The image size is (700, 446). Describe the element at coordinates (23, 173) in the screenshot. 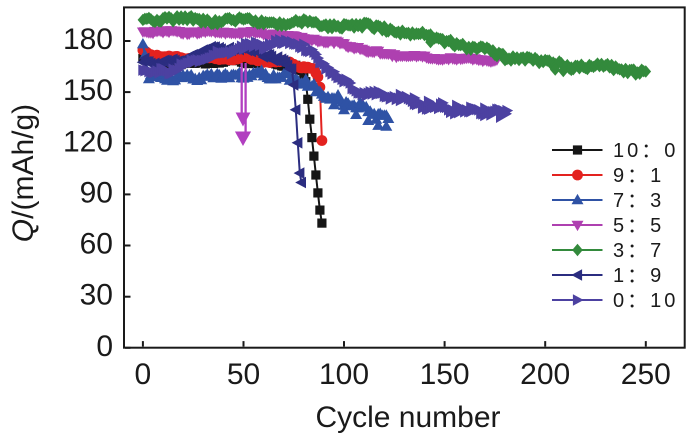

I see `svg-text: Q/(mAh/g)` at that location.